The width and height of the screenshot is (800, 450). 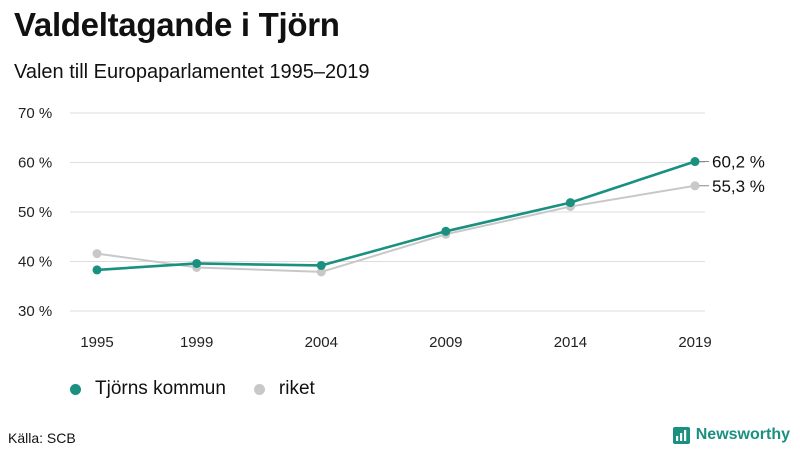 What do you see at coordinates (321, 342) in the screenshot?
I see `x-tick-label: 2004` at bounding box center [321, 342].